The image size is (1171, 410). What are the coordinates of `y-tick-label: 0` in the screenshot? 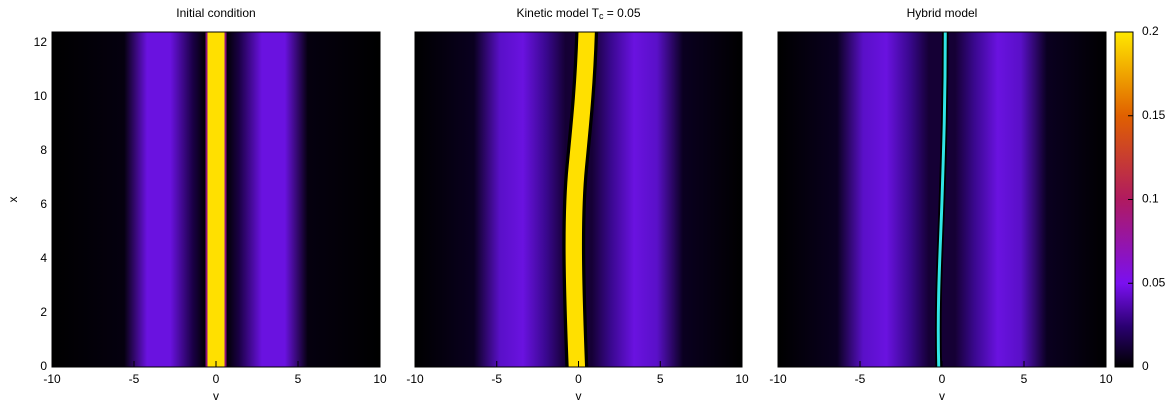 It's located at (43, 366).